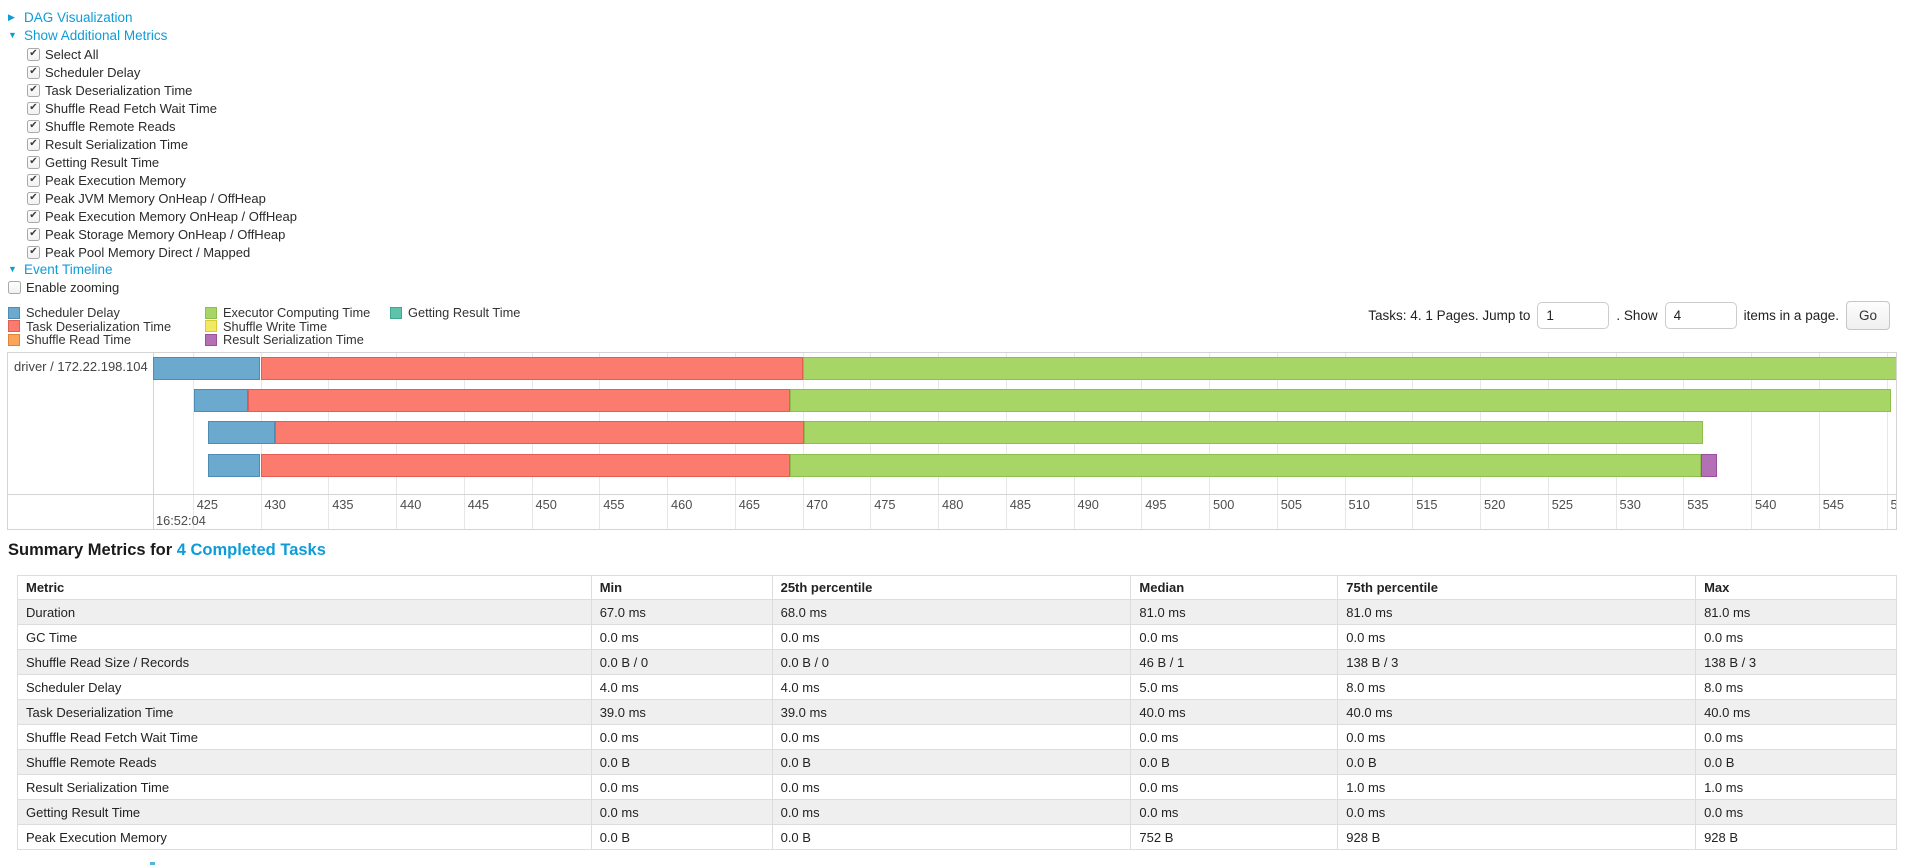 The width and height of the screenshot is (1907, 865). What do you see at coordinates (304, 637) in the screenshot?
I see `metric-cell: GC Time` at bounding box center [304, 637].